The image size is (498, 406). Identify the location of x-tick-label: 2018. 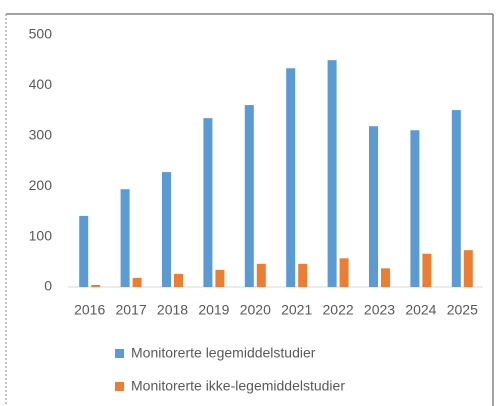
(172, 310).